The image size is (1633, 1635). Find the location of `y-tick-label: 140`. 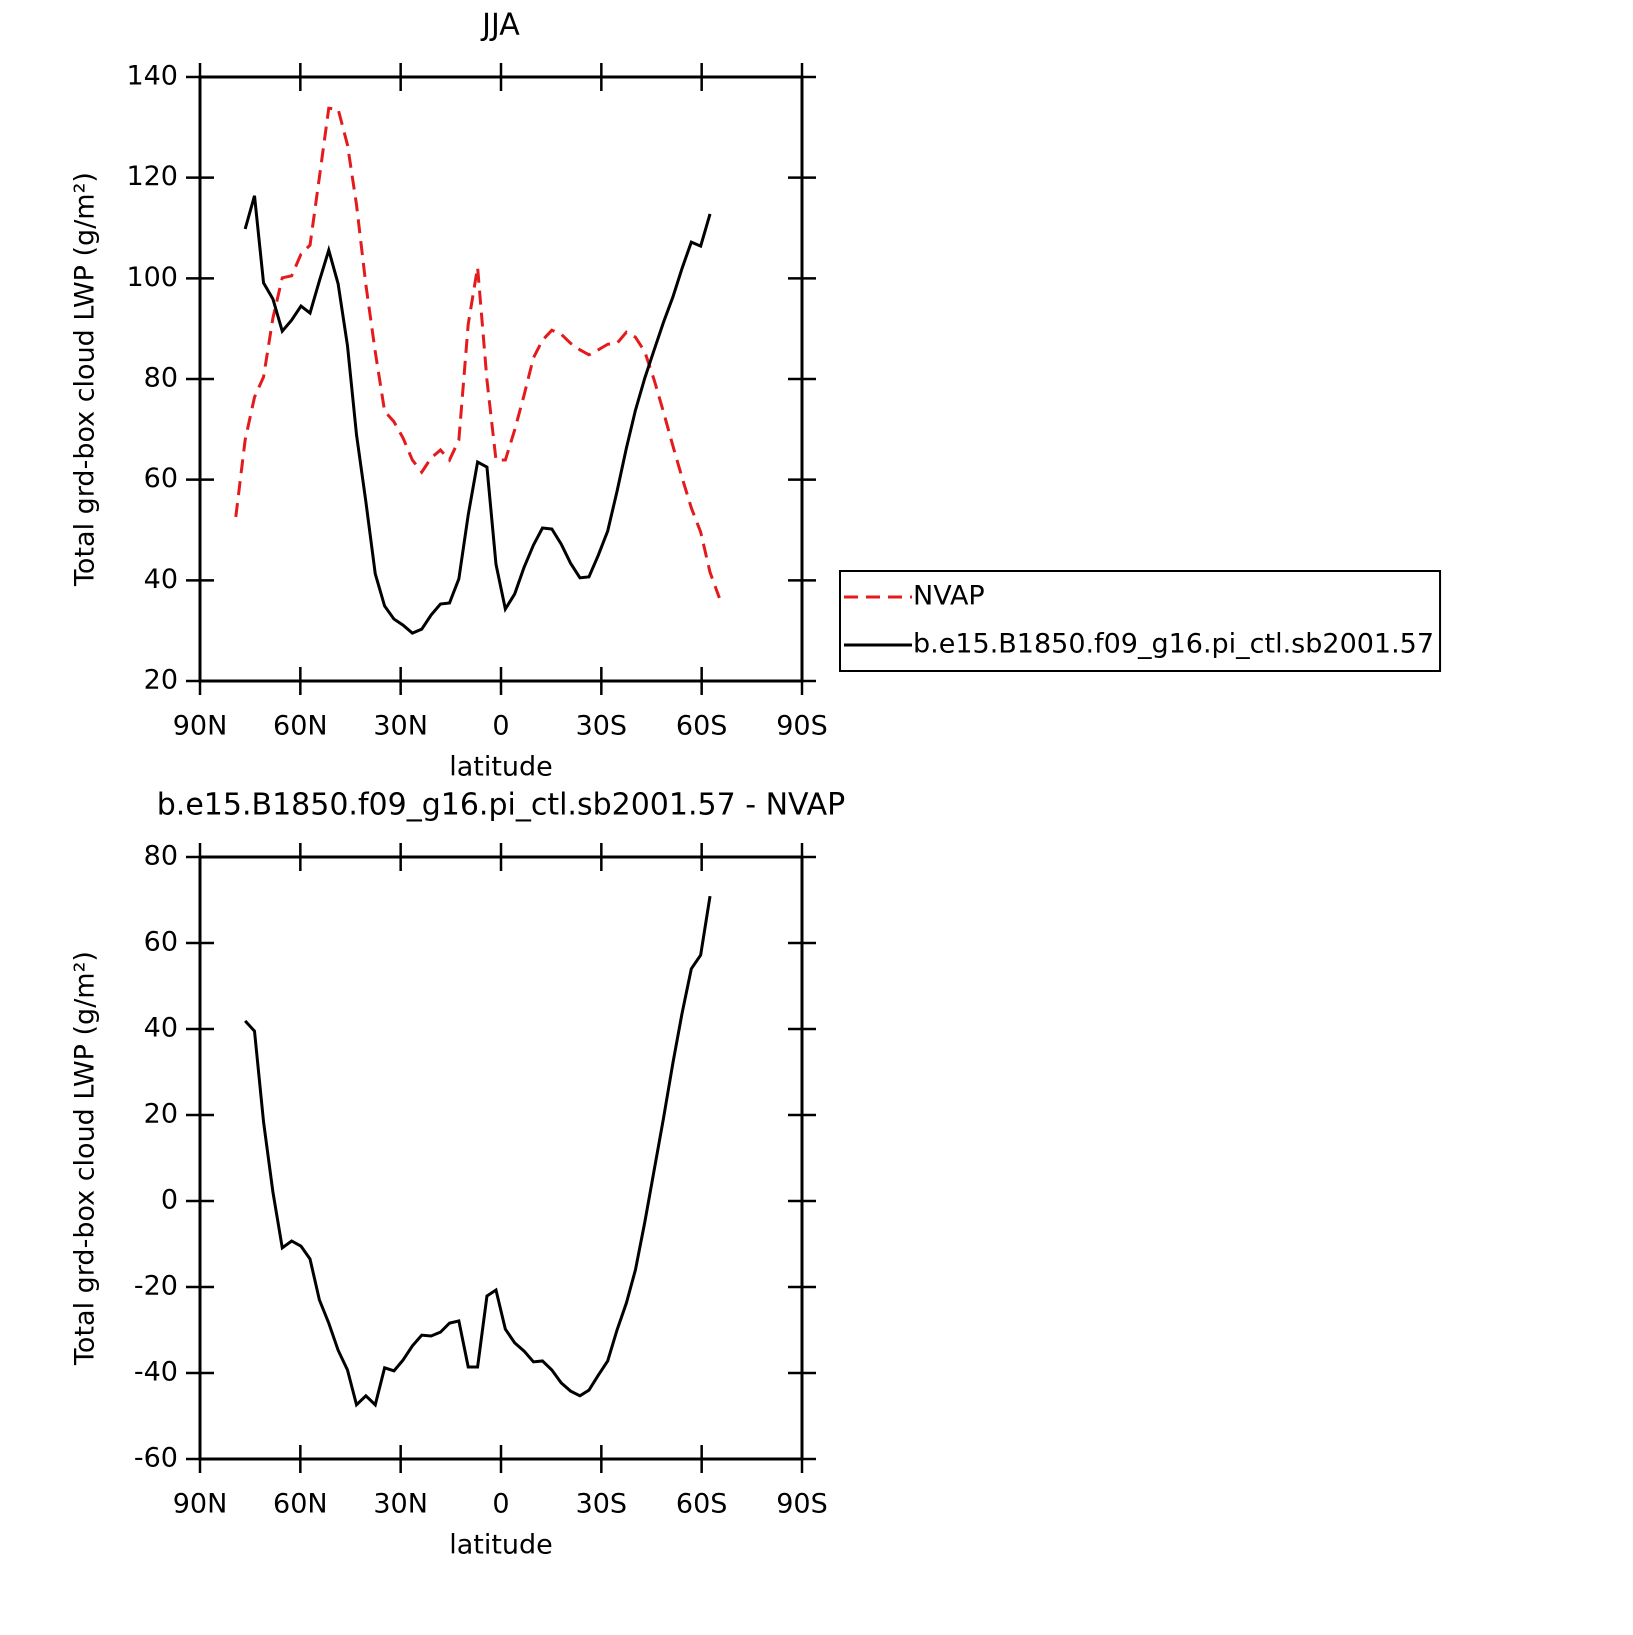

y-tick-label: 140 is located at coordinates (152, 76).